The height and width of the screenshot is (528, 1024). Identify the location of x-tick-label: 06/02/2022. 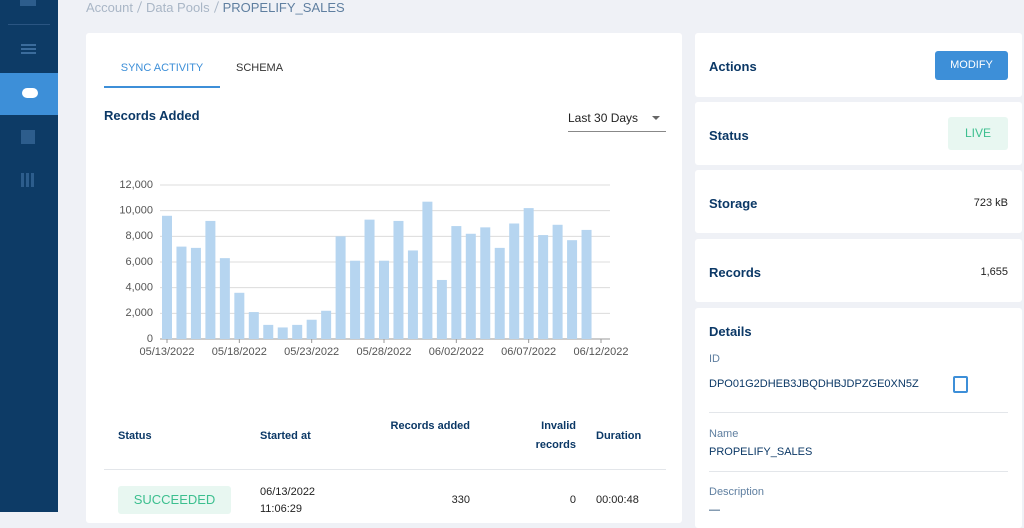
(456, 352).